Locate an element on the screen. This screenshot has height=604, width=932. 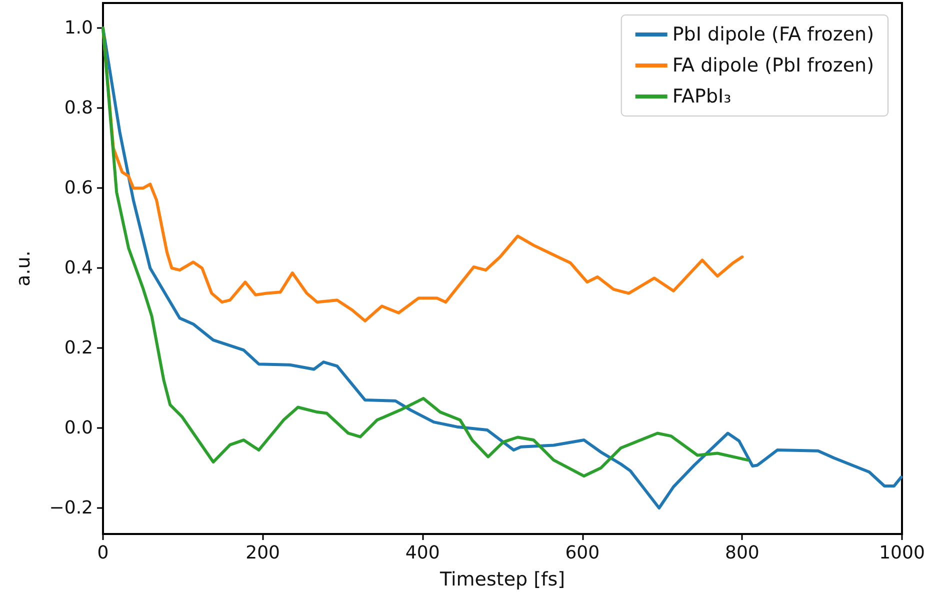
x-axis-title: Timestep [fs] is located at coordinates (502, 579).